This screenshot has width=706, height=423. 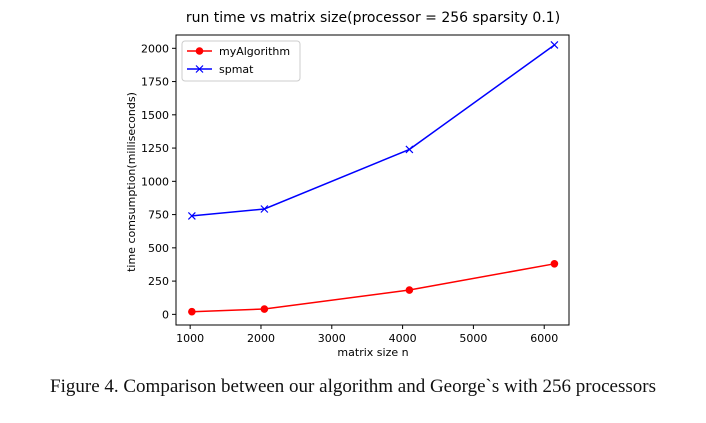 What do you see at coordinates (190, 338) in the screenshot?
I see `x-tick-label: 1000` at bounding box center [190, 338].